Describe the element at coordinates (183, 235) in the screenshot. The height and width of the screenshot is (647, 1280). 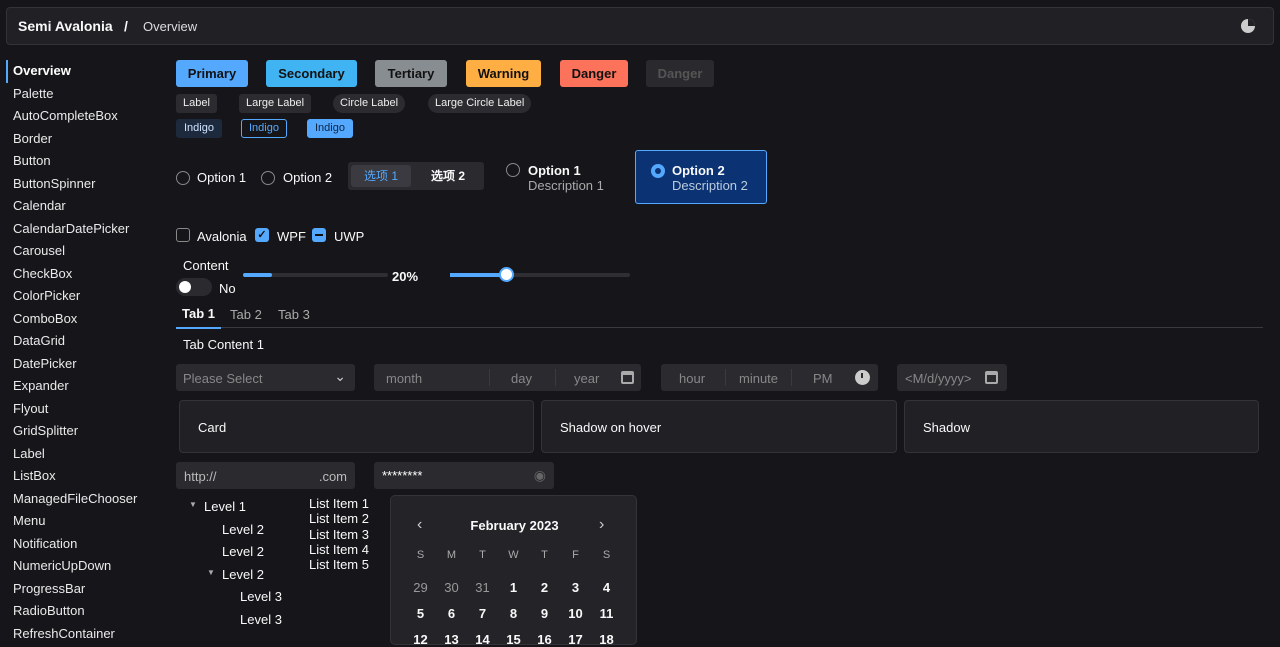
I see `checkbox-avalonia` at that location.